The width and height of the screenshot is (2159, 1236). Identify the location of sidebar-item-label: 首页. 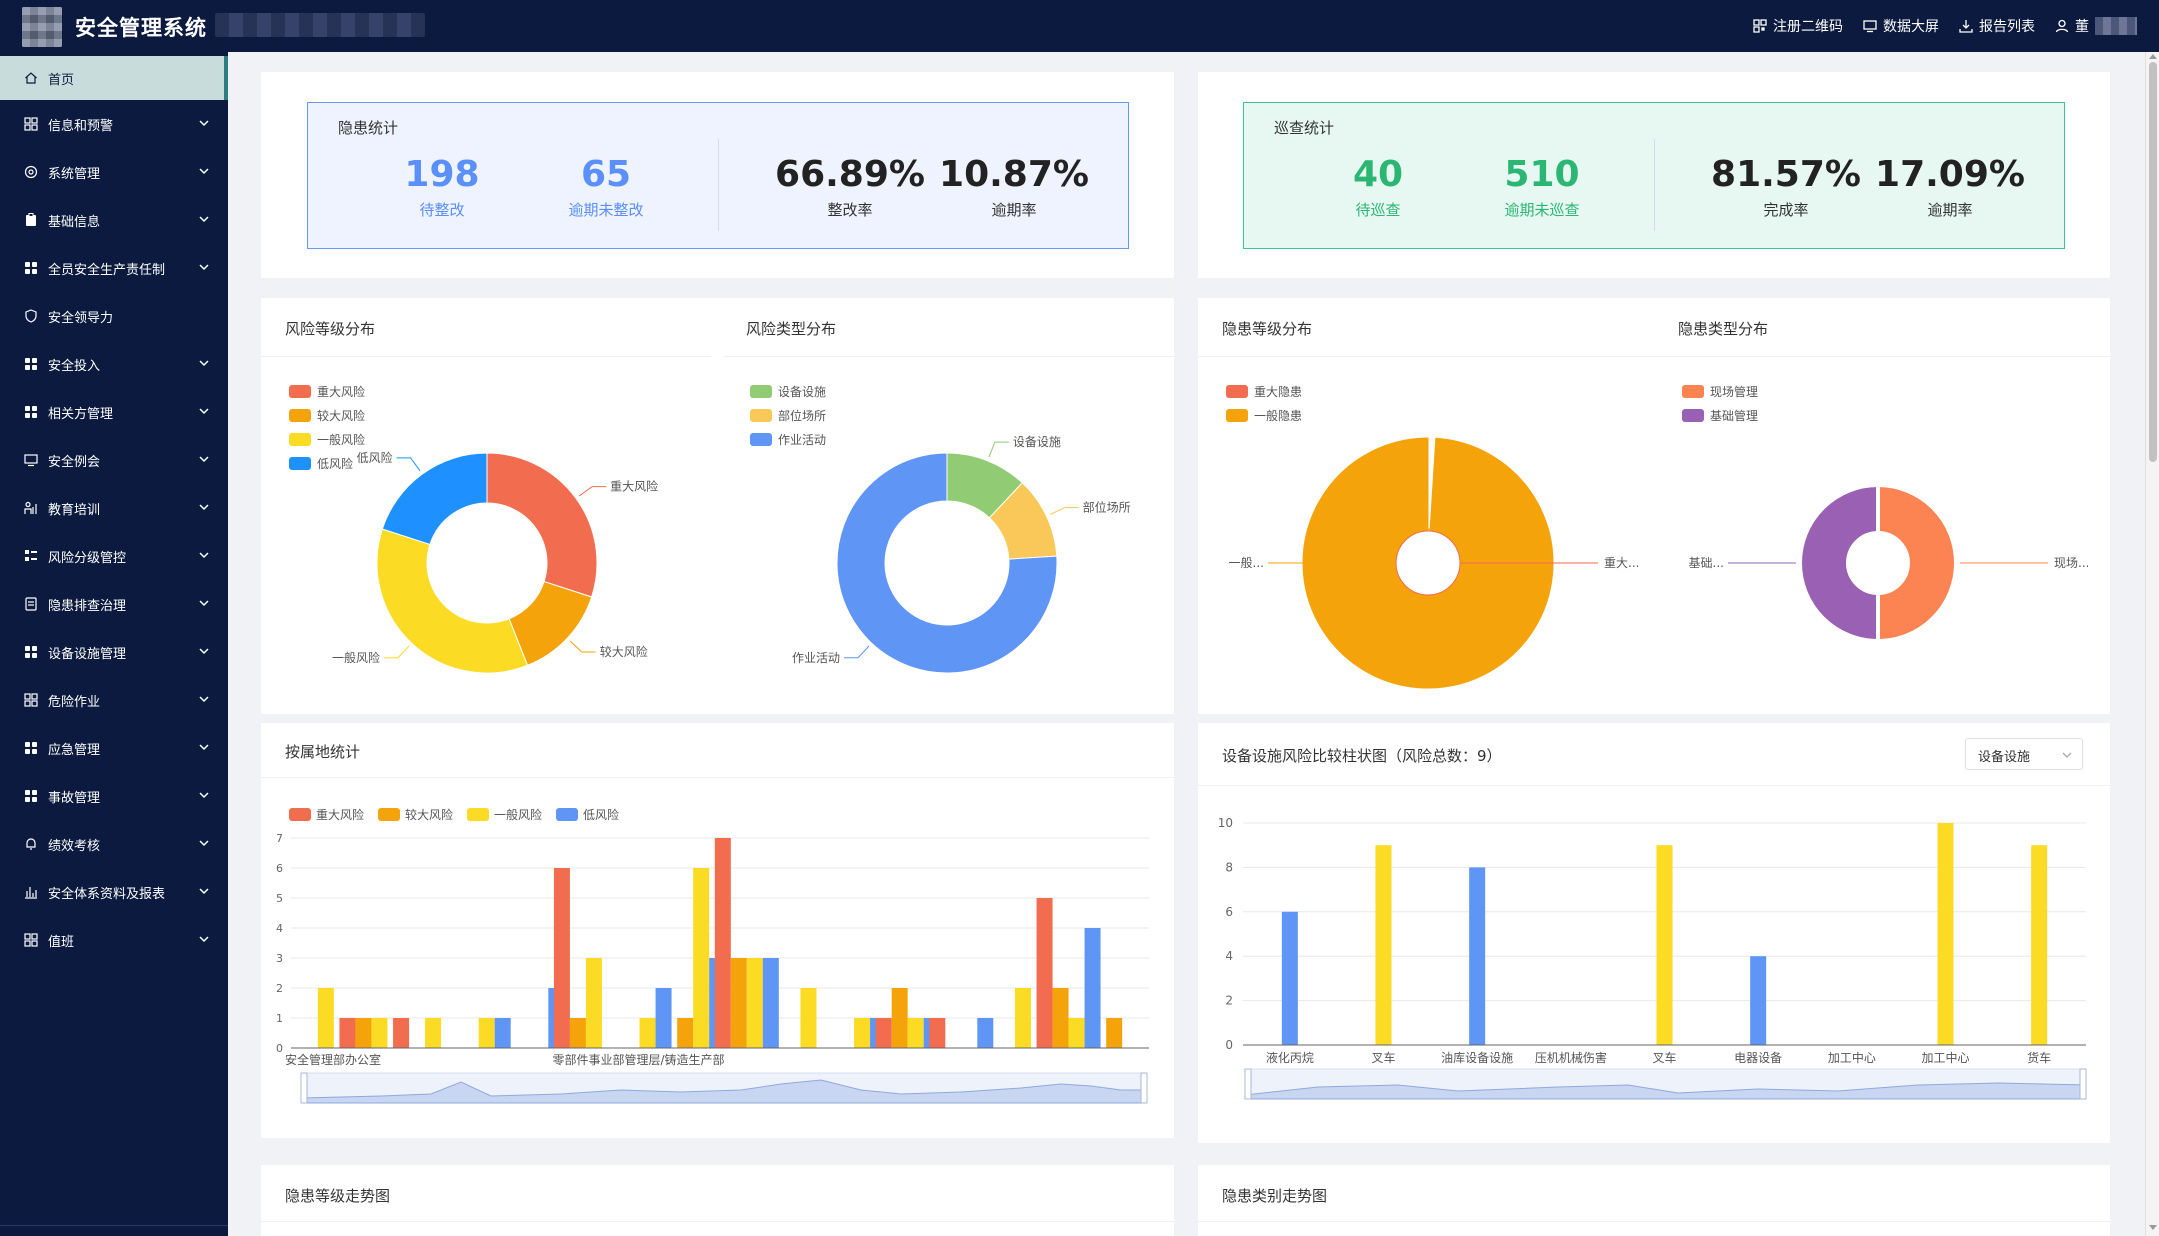
(61, 80).